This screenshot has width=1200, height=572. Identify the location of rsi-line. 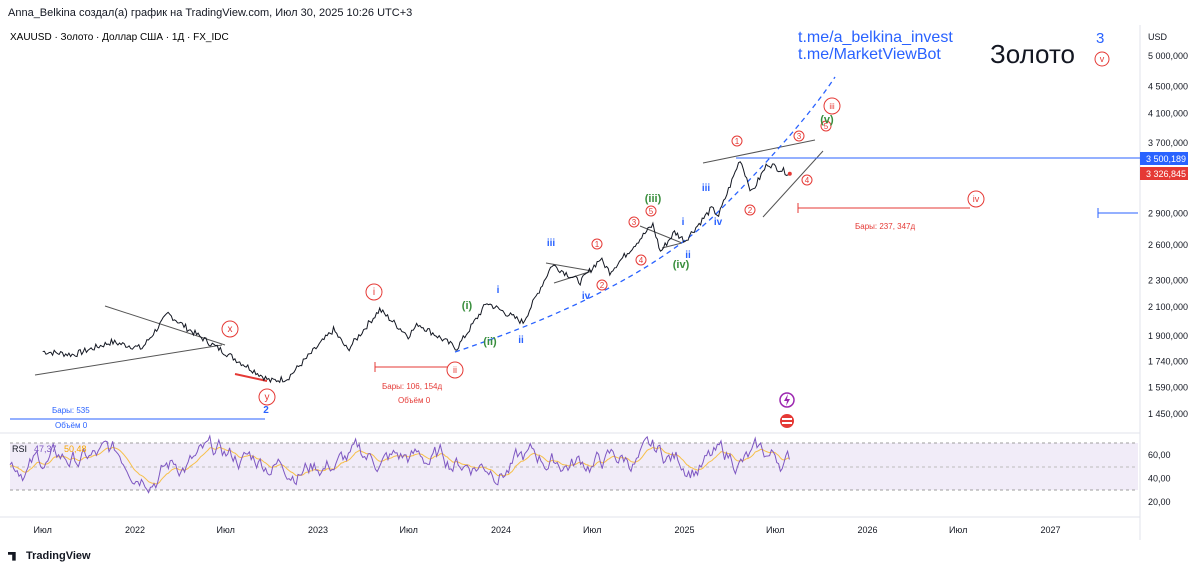
(399, 464).